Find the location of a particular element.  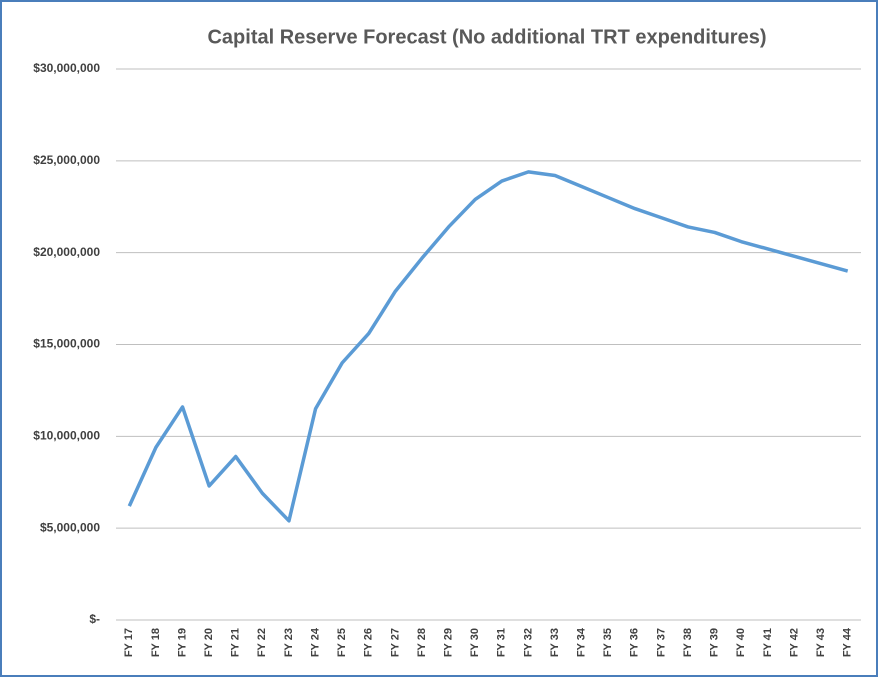

x-tick-label: FY 27 is located at coordinates (395, 642).